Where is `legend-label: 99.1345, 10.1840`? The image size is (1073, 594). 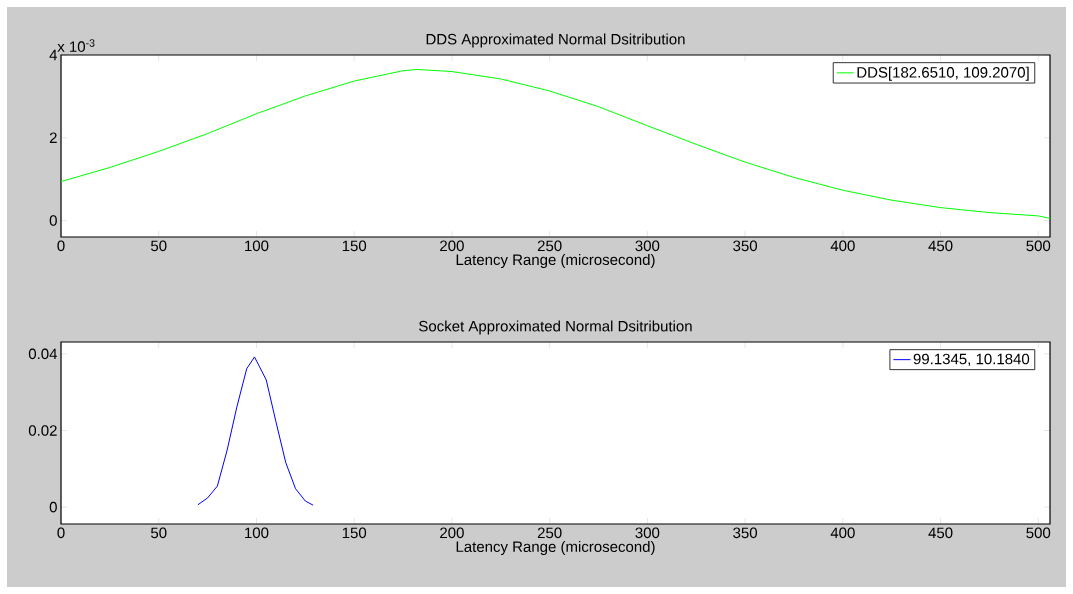 legend-label: 99.1345, 10.1840 is located at coordinates (971, 360).